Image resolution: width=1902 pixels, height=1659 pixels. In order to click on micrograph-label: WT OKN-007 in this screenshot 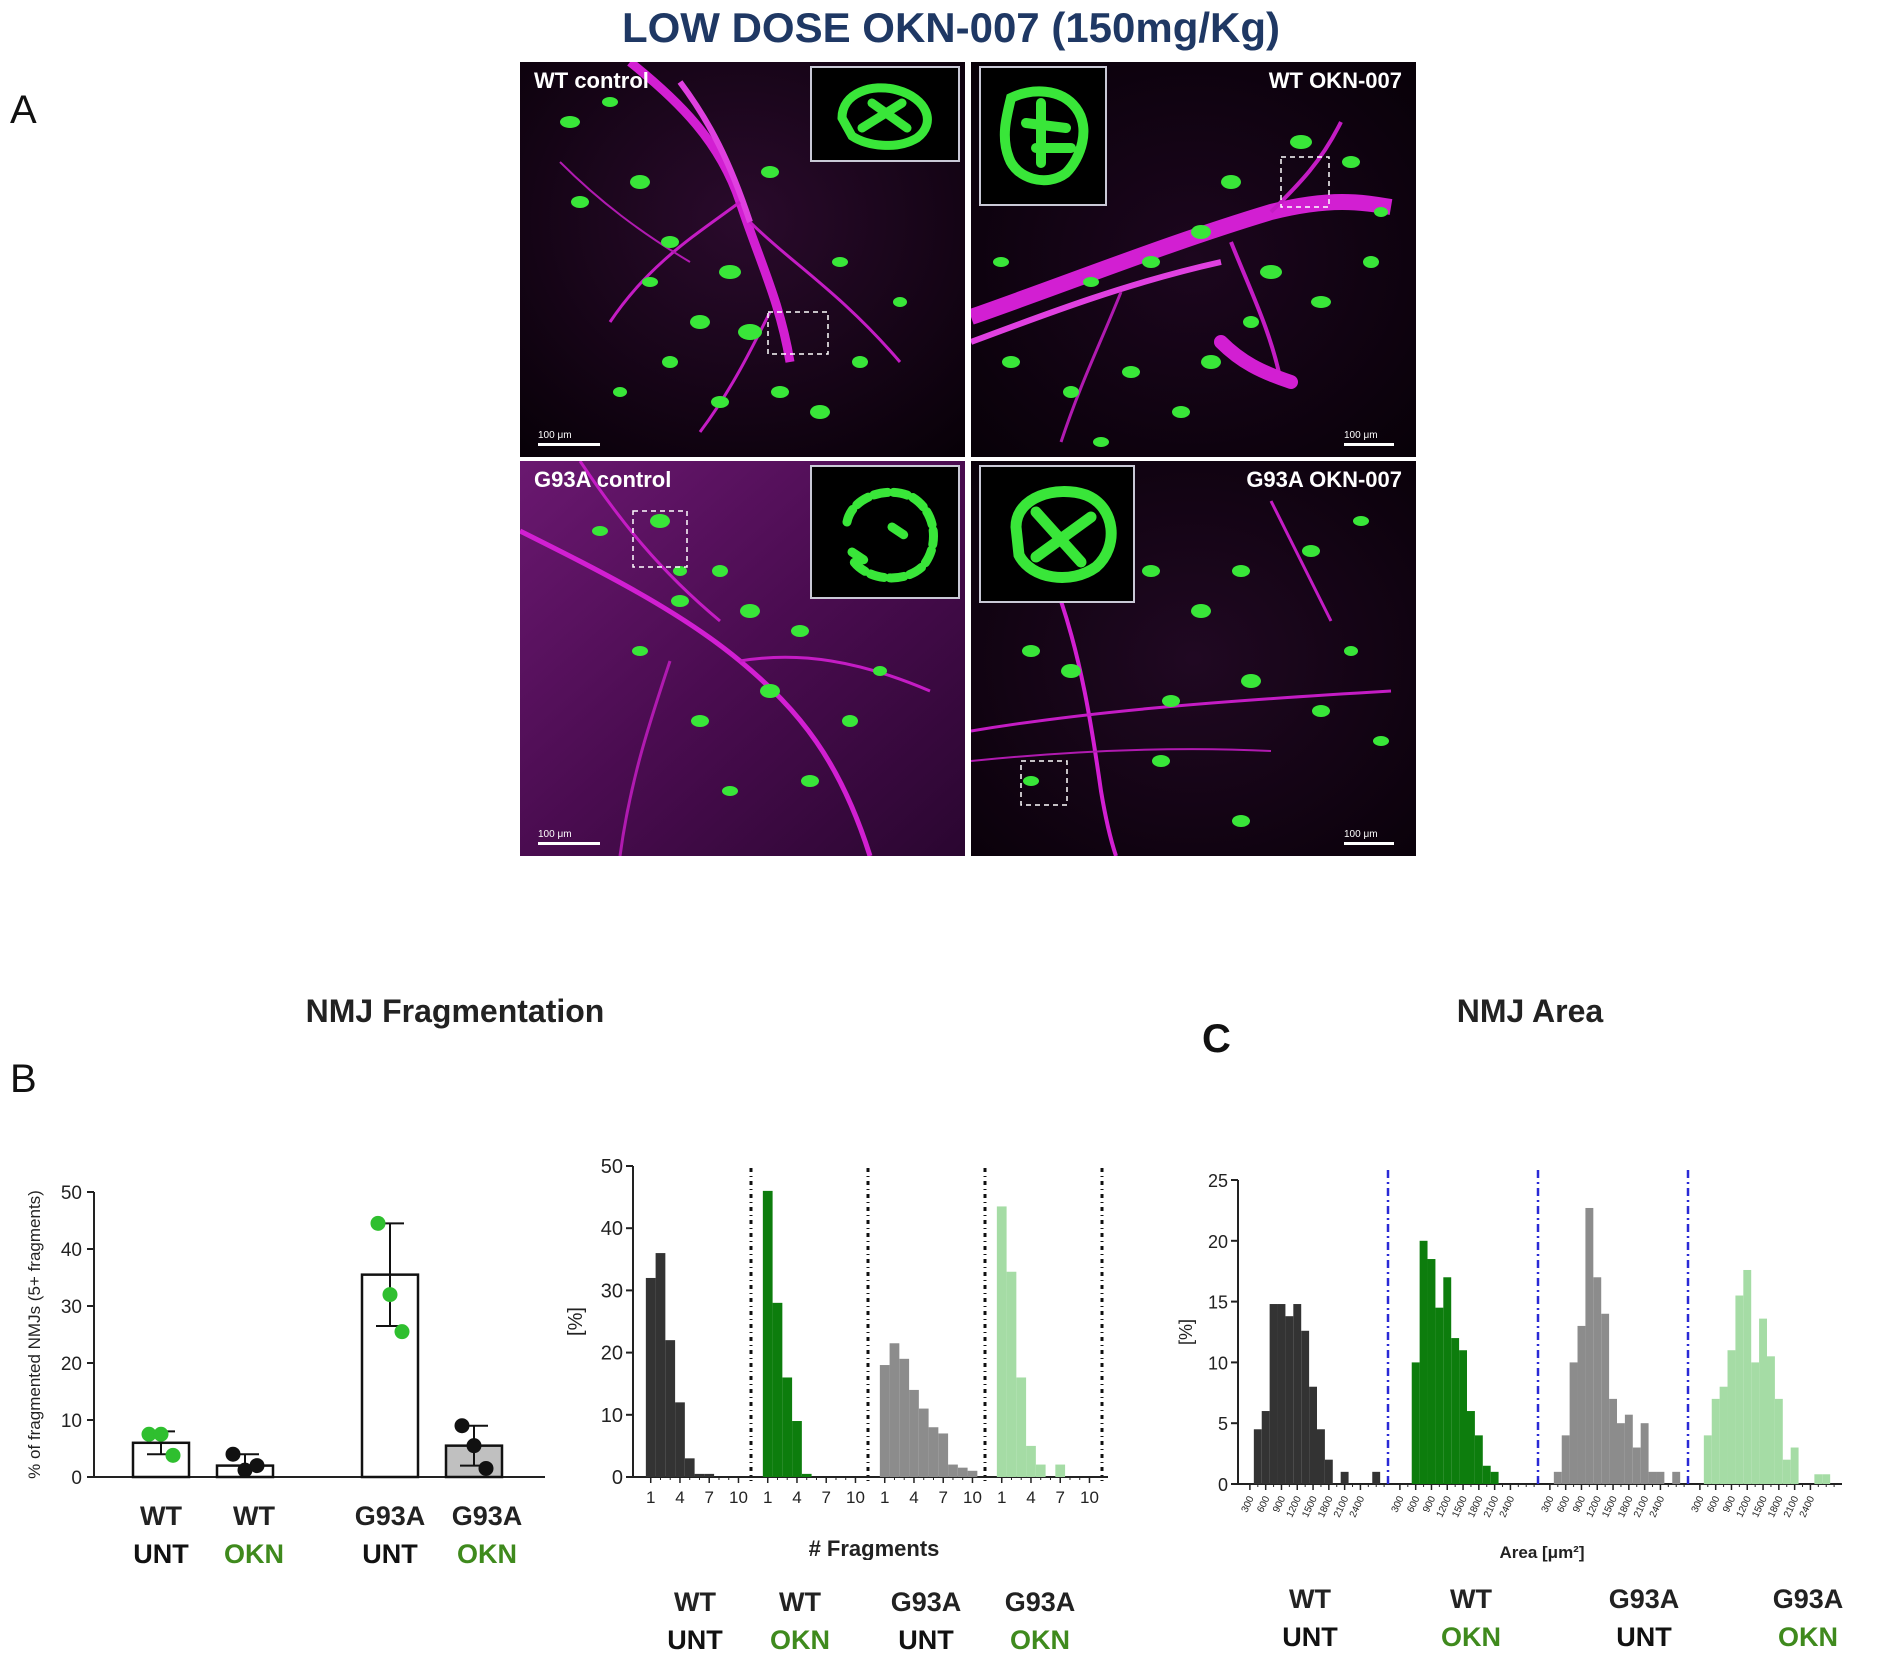, I will do `click(1335, 80)`.